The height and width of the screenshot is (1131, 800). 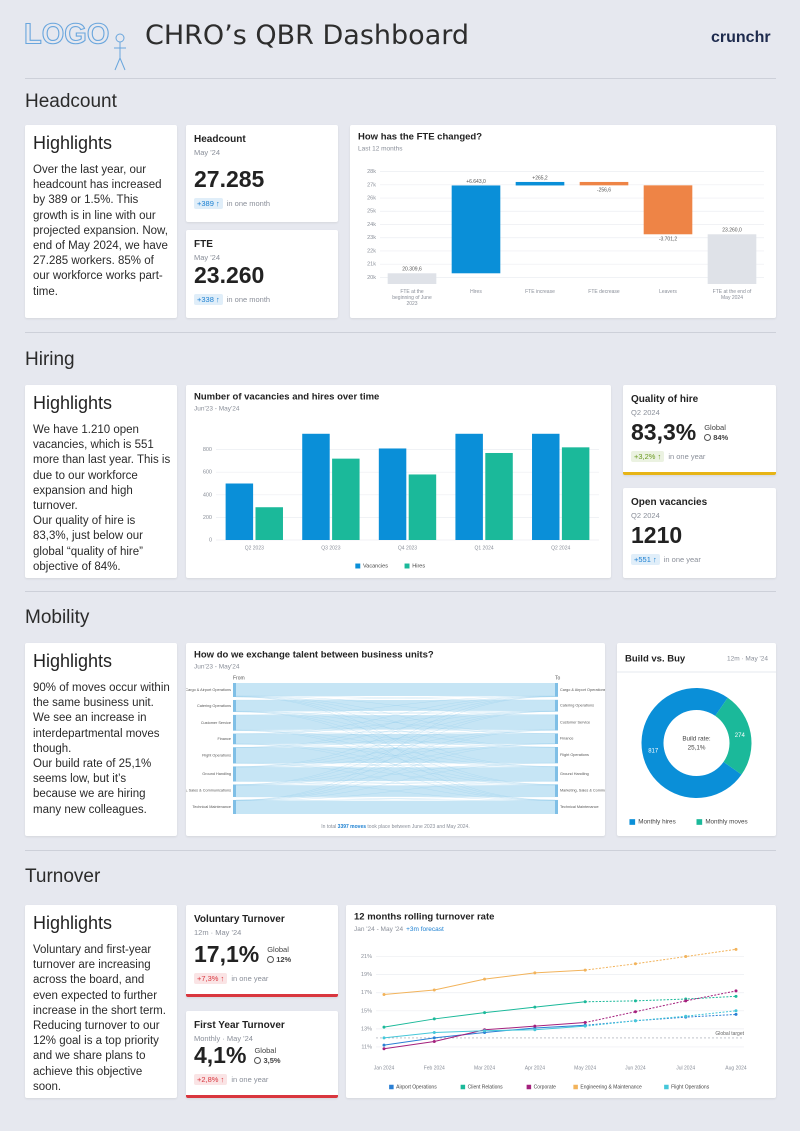 What do you see at coordinates (207, 518) in the screenshot?
I see `y-tick-label: 200` at bounding box center [207, 518].